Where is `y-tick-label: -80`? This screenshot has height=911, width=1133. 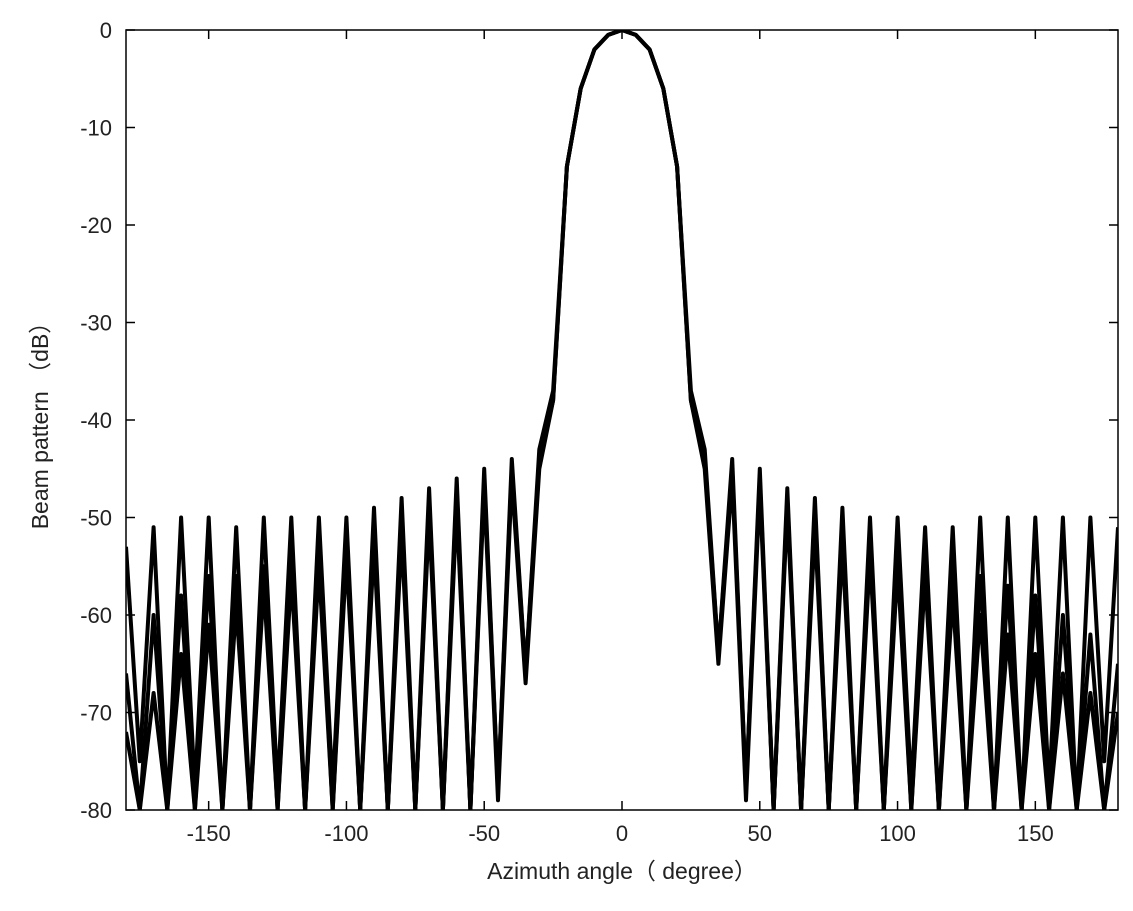 y-tick-label: -80 is located at coordinates (96, 810).